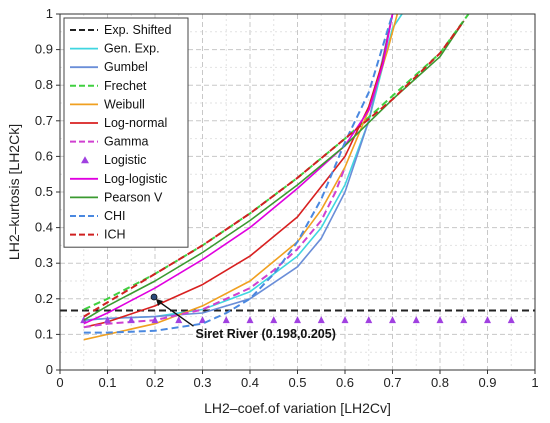 This screenshot has width=550, height=423. I want to click on y-axis-label: LH2–kurtosis [LH2Ck], so click(14, 192).